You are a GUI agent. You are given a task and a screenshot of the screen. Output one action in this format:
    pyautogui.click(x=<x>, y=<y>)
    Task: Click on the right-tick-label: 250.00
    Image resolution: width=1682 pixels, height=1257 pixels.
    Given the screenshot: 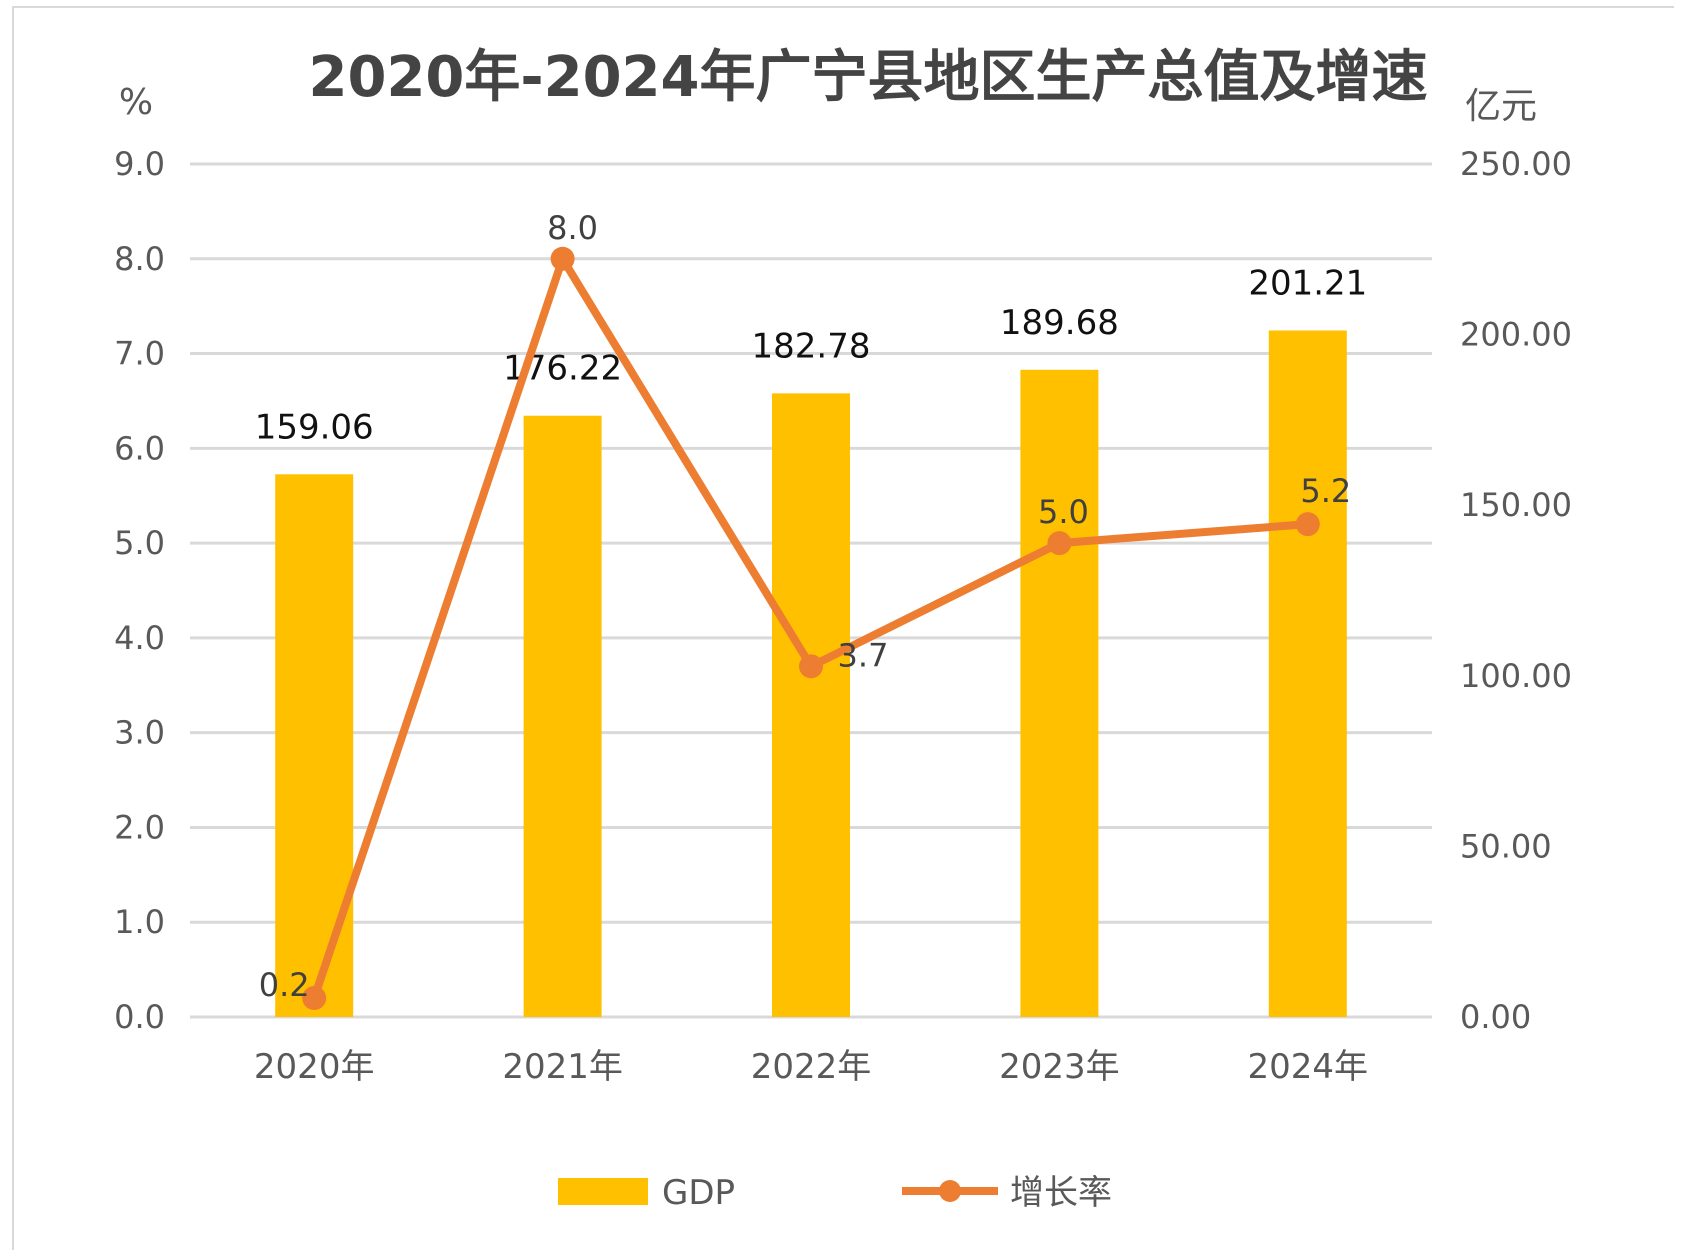 What is the action you would take?
    pyautogui.click(x=1516, y=164)
    